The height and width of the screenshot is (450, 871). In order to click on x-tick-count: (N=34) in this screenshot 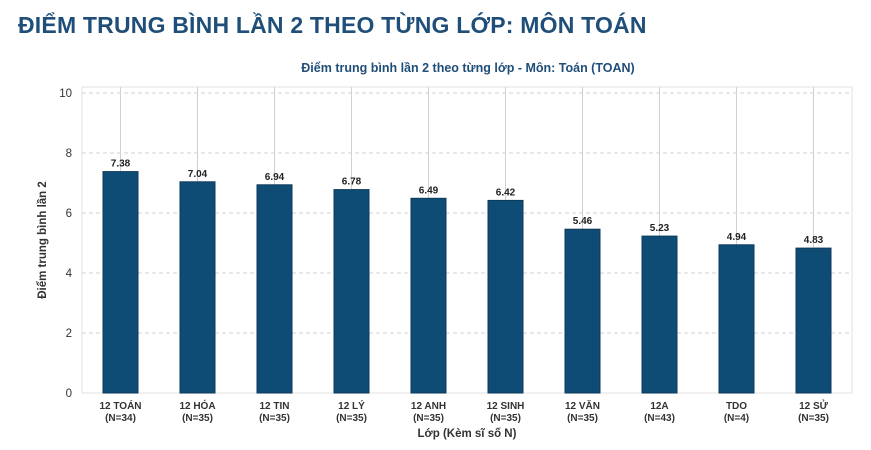, I will do `click(120, 418)`.